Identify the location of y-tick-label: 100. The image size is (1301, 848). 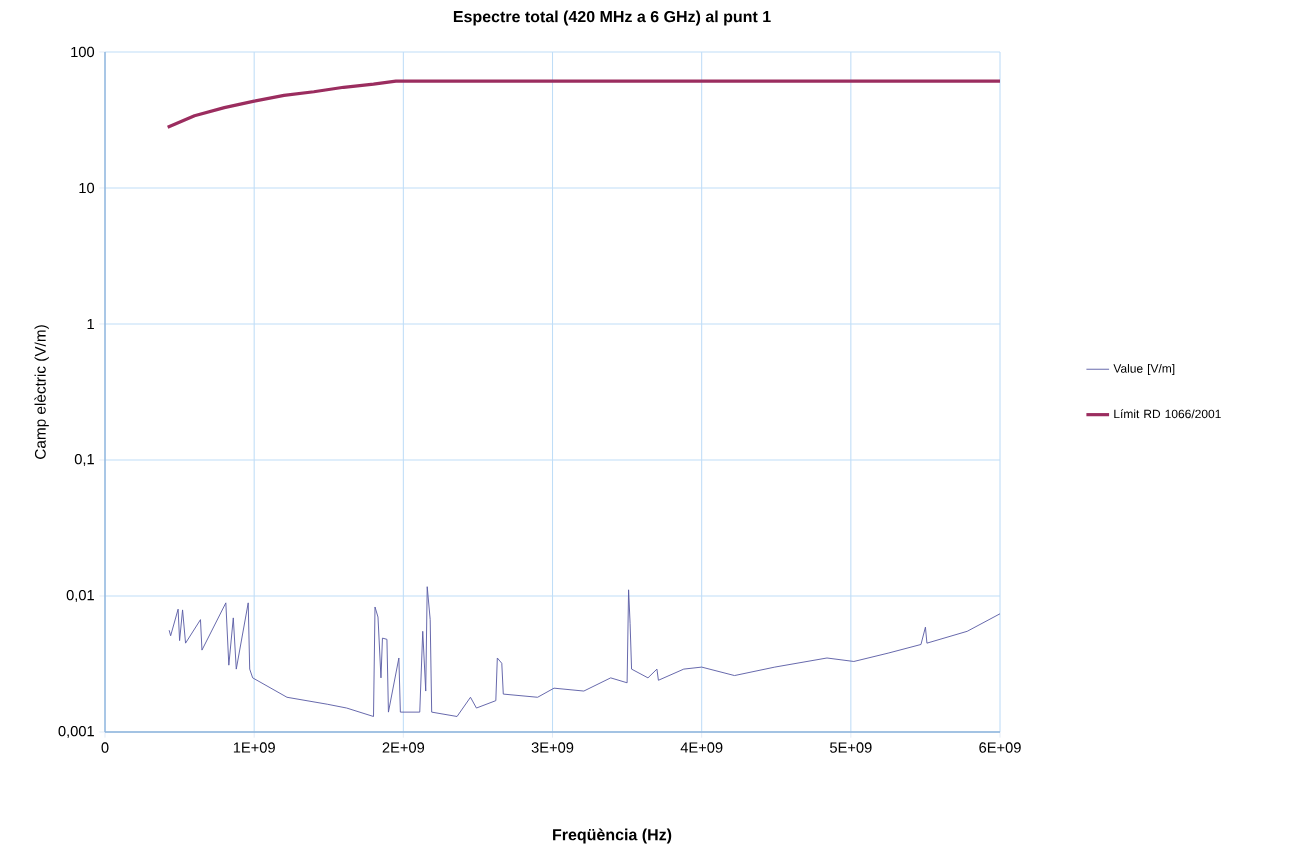
(83, 52).